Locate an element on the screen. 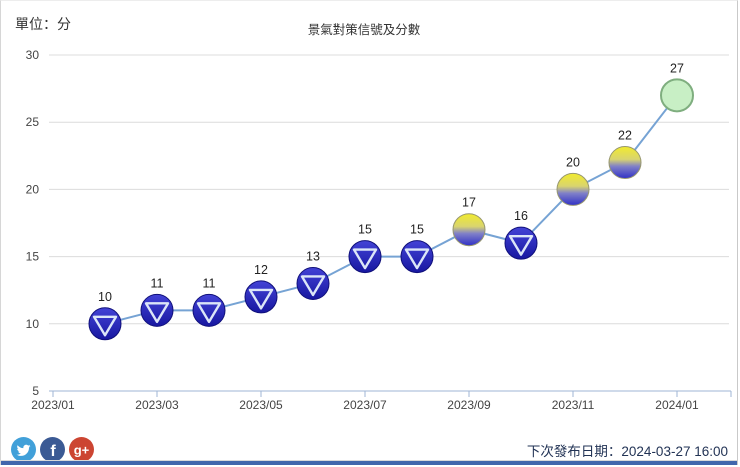  y-tick-label: 5 is located at coordinates (35, 391).